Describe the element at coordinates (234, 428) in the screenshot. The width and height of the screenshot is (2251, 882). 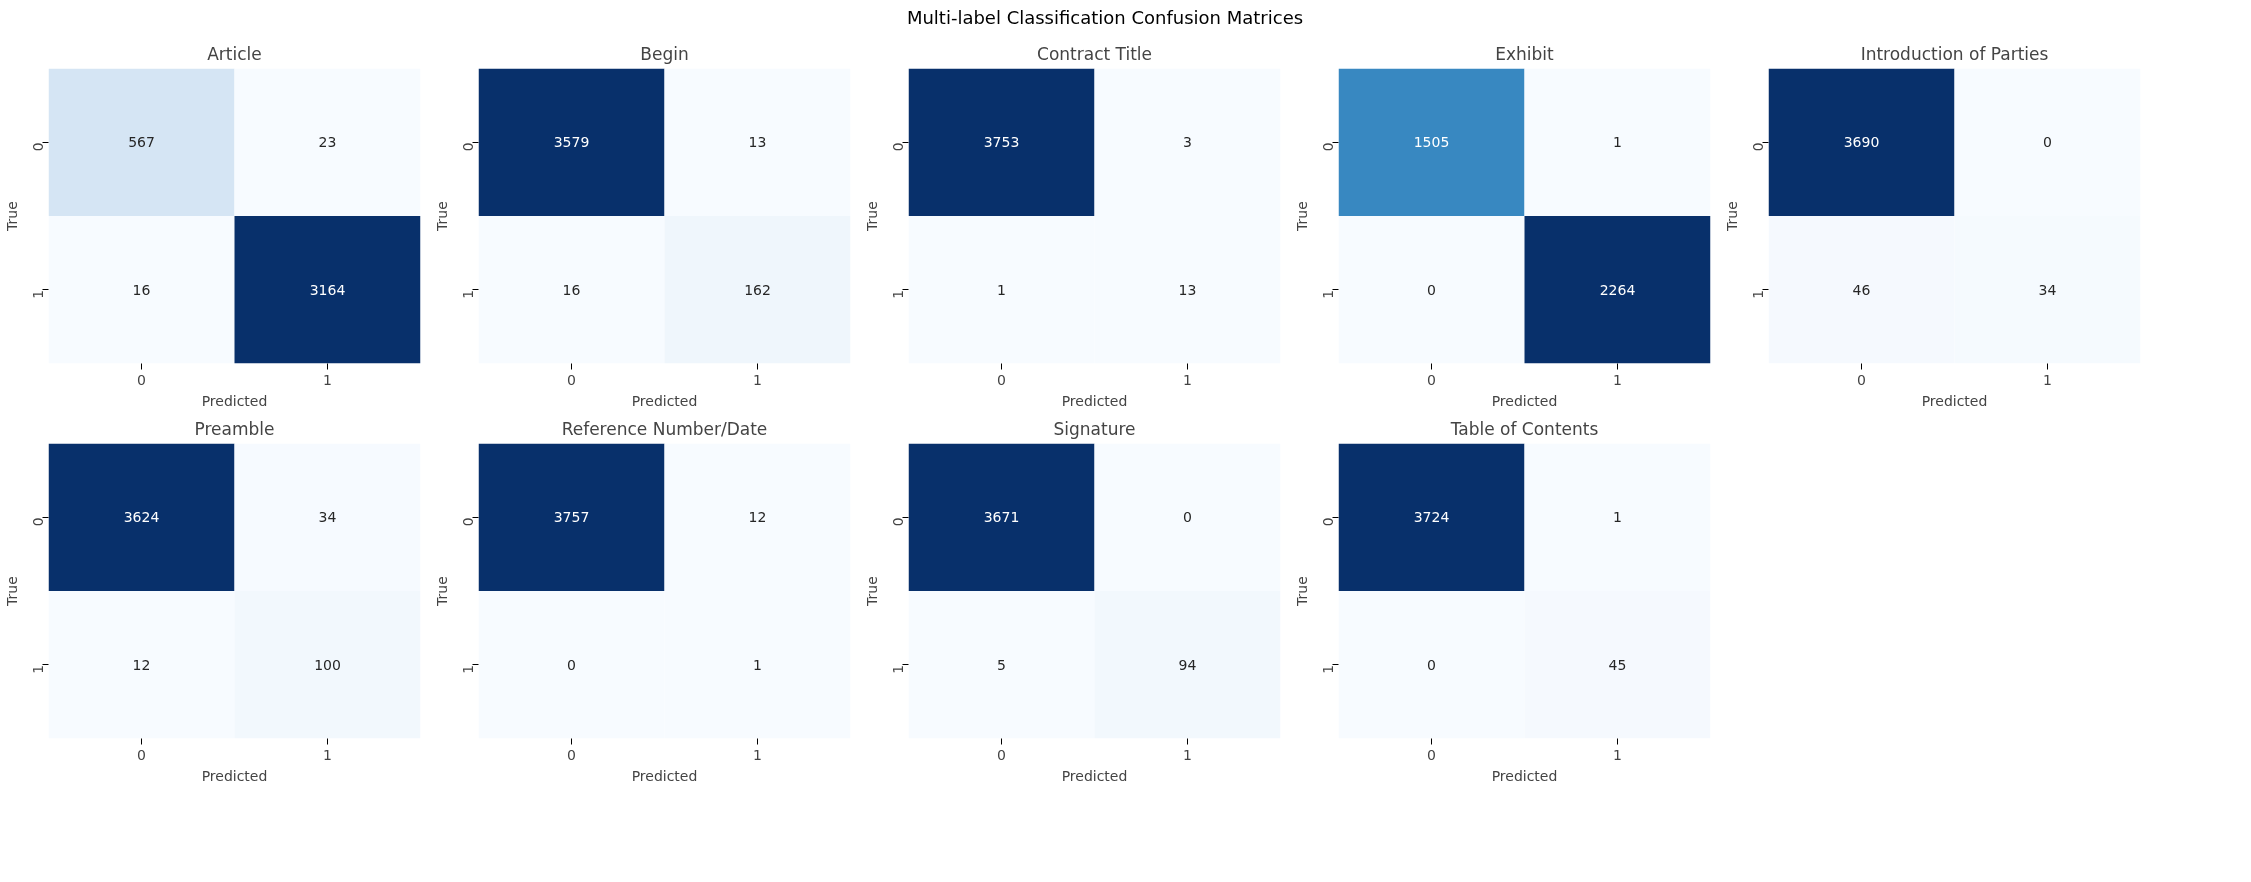
I see `chart-title: Preamble` at that location.